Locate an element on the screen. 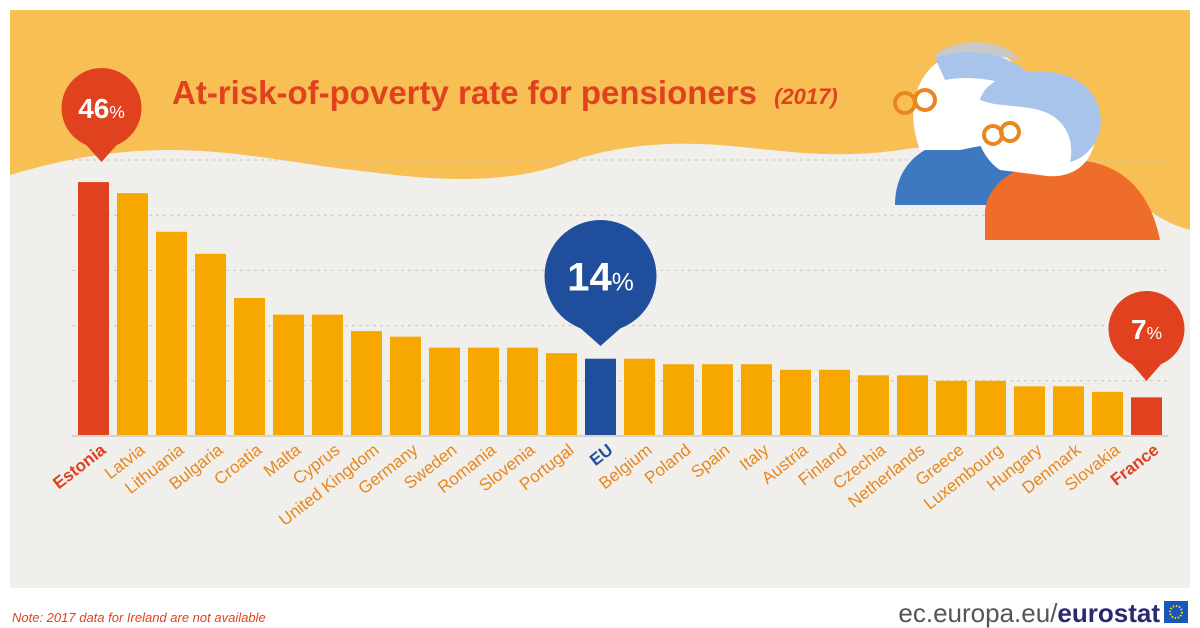 This screenshot has width=1200, height=628. estonia-value-bubble-unit: % is located at coordinates (116, 112).